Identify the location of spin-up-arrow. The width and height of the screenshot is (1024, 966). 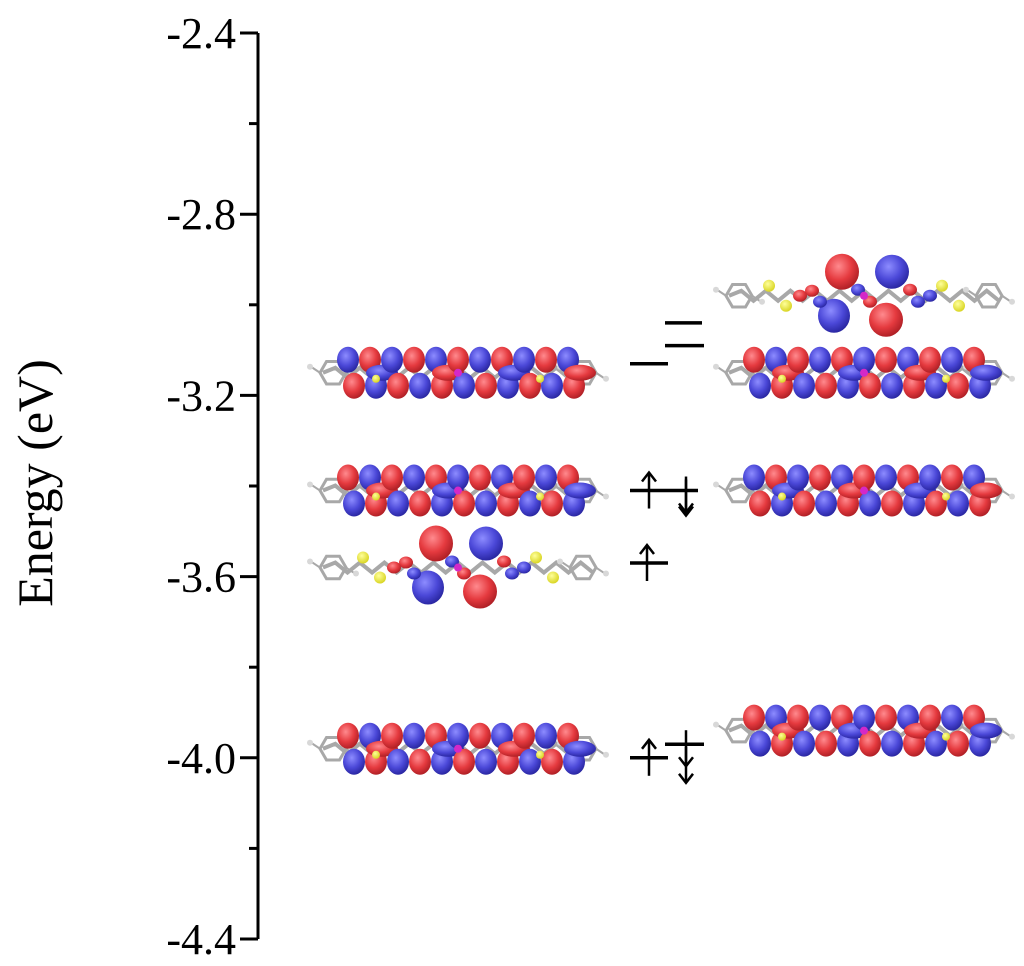
(647, 548).